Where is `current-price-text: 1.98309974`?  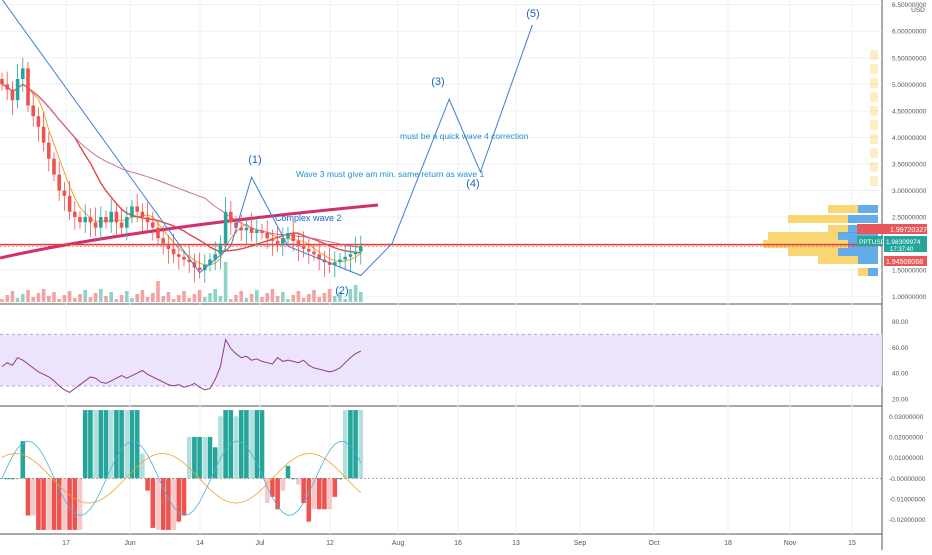
current-price-text: 1.98309974 is located at coordinates (903, 242).